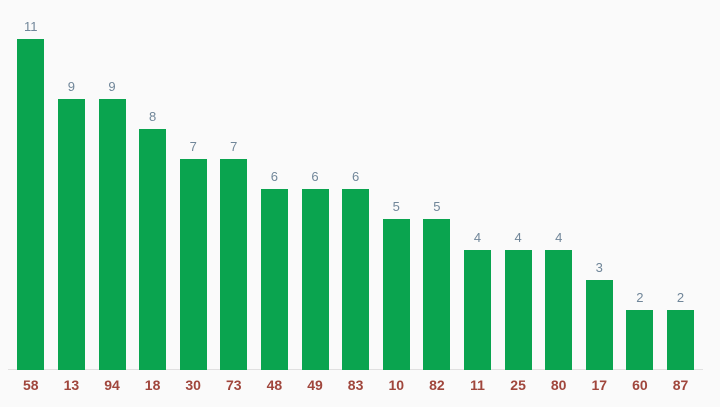  Describe the element at coordinates (31, 385) in the screenshot. I see `category-label: 58` at that location.